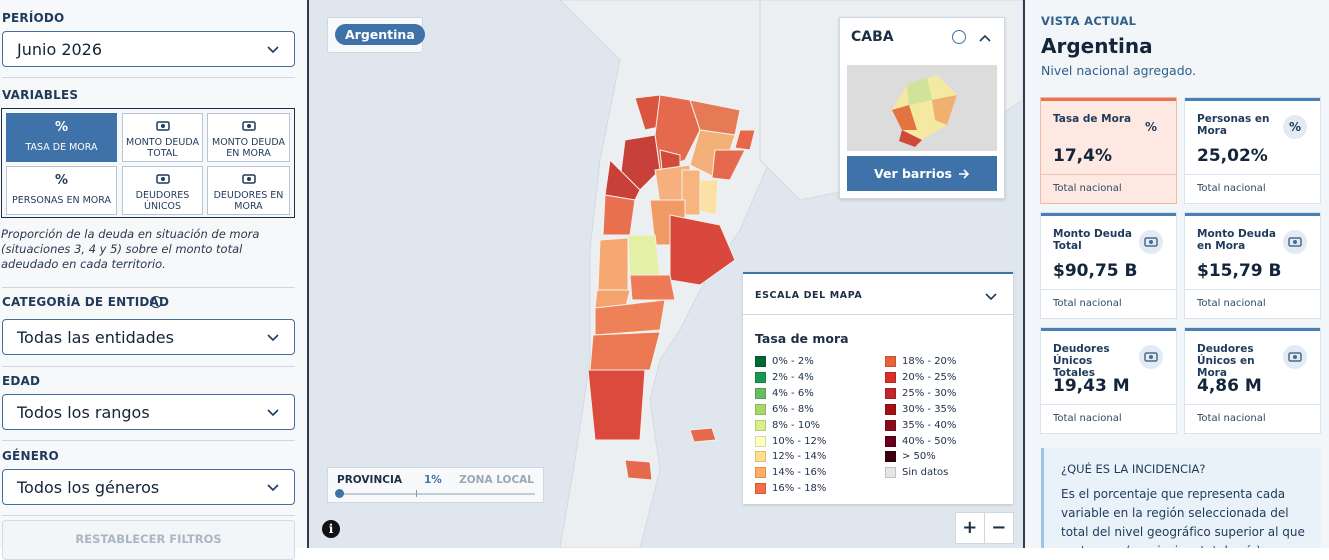 Image resolution: width=1329 pixels, height=560 pixels. I want to click on icon-wrap, so click(163, 178).